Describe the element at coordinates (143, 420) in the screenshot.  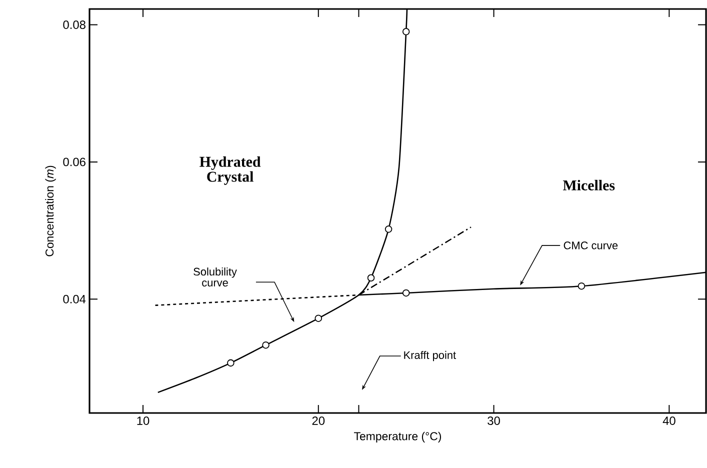
I see `x-tick-label: 10` at that location.